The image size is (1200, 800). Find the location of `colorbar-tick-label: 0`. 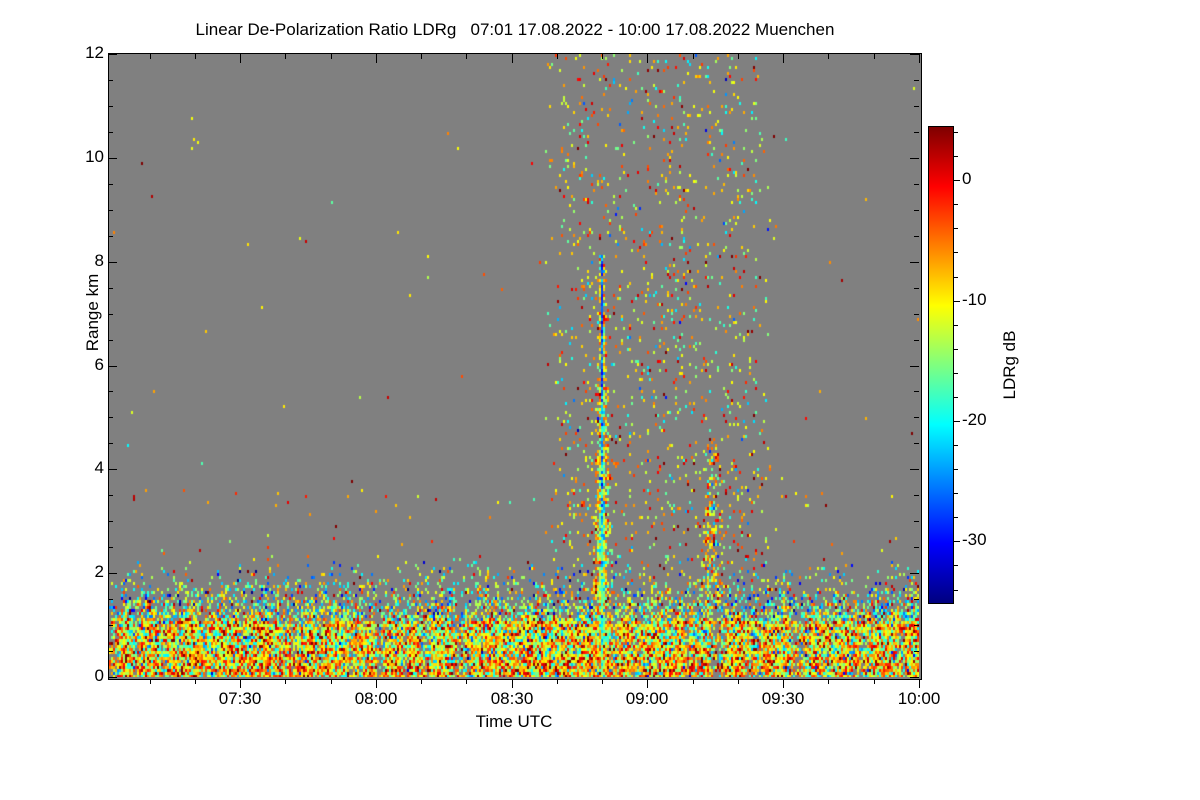

colorbar-tick-label: 0 is located at coordinates (967, 178).